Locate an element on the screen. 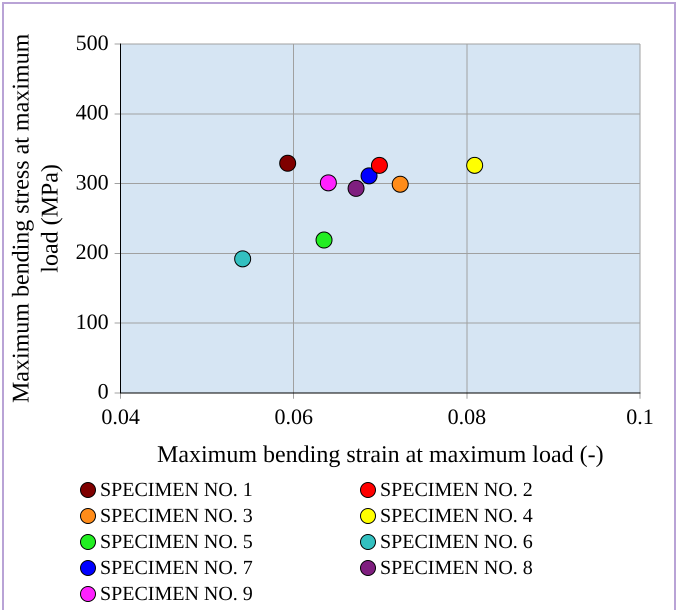  y-axis-title: Maximum bending stress at maximum load (MPa) is located at coordinates (36, 218).